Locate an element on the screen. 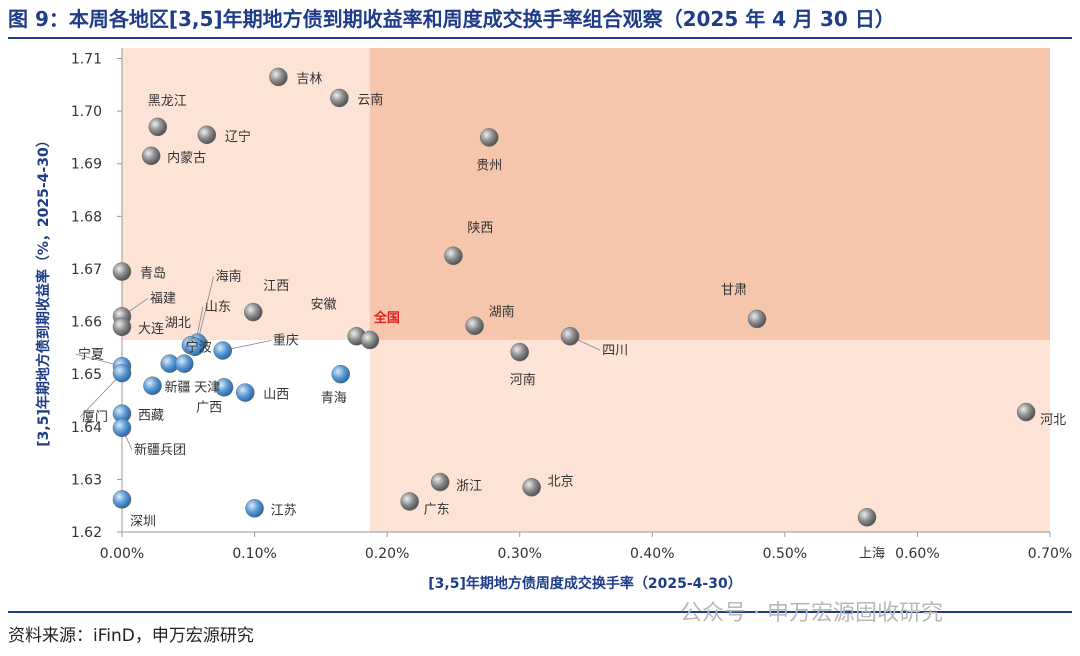 This screenshot has width=1080, height=656. data-label: 宁夏 is located at coordinates (91, 354).